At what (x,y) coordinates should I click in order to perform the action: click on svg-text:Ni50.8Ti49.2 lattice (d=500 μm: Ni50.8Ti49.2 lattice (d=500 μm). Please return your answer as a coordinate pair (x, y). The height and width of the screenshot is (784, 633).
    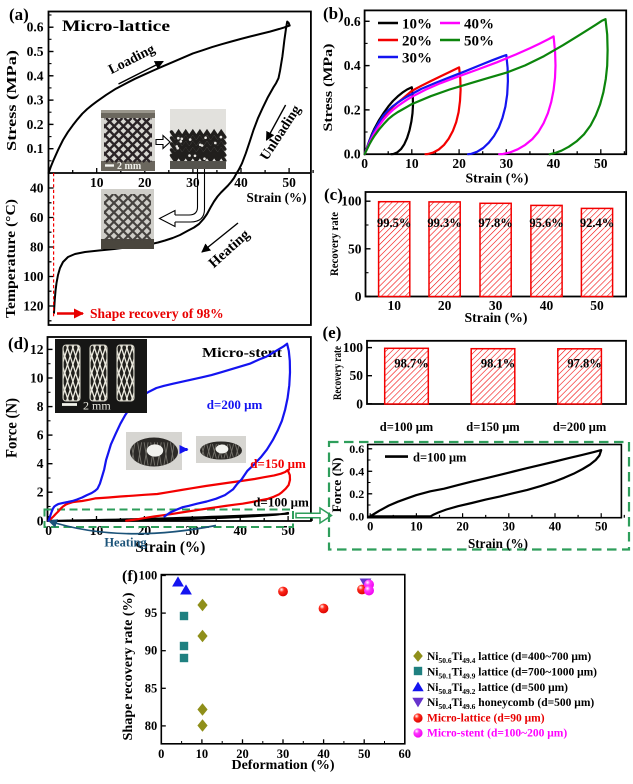
    Looking at the image, I should click on (497, 689).